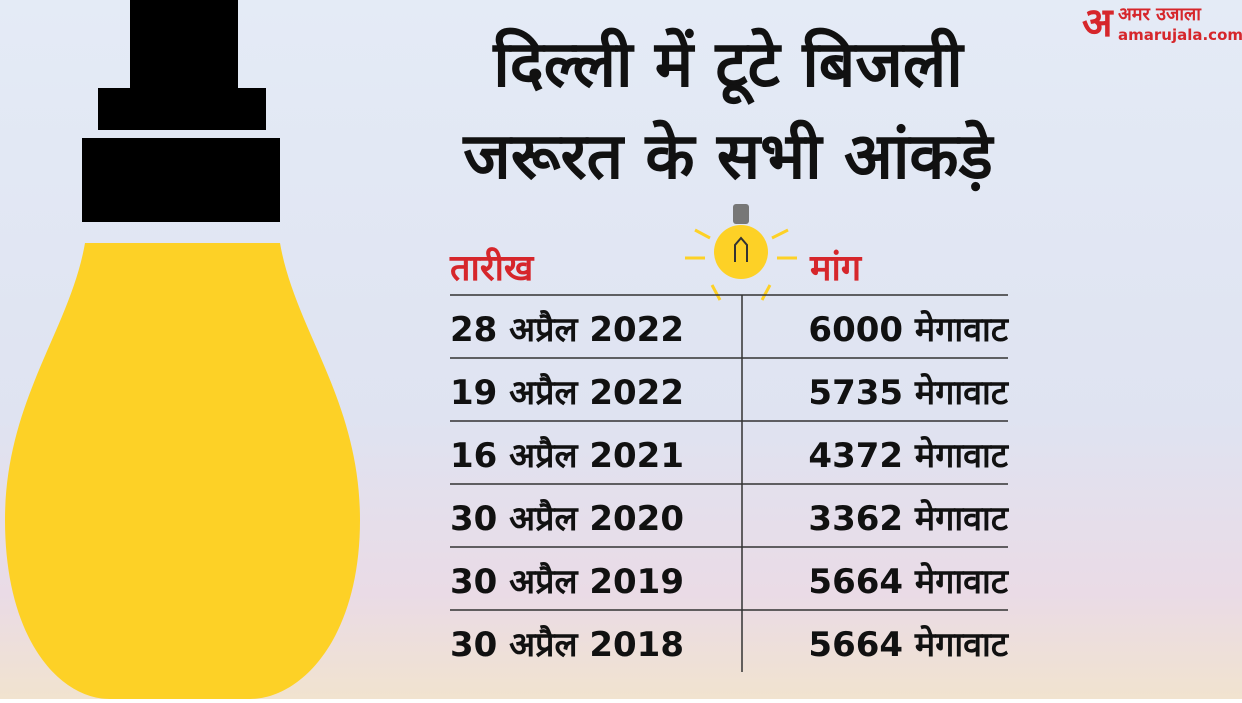  Describe the element at coordinates (1098, 23) in the screenshot. I see `logo-mark: अ` at that location.